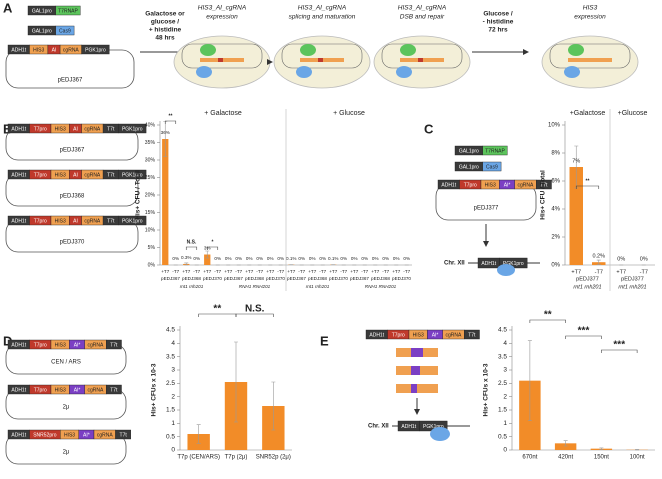  I want to click on label: T7p (2μ), so click(236, 458).